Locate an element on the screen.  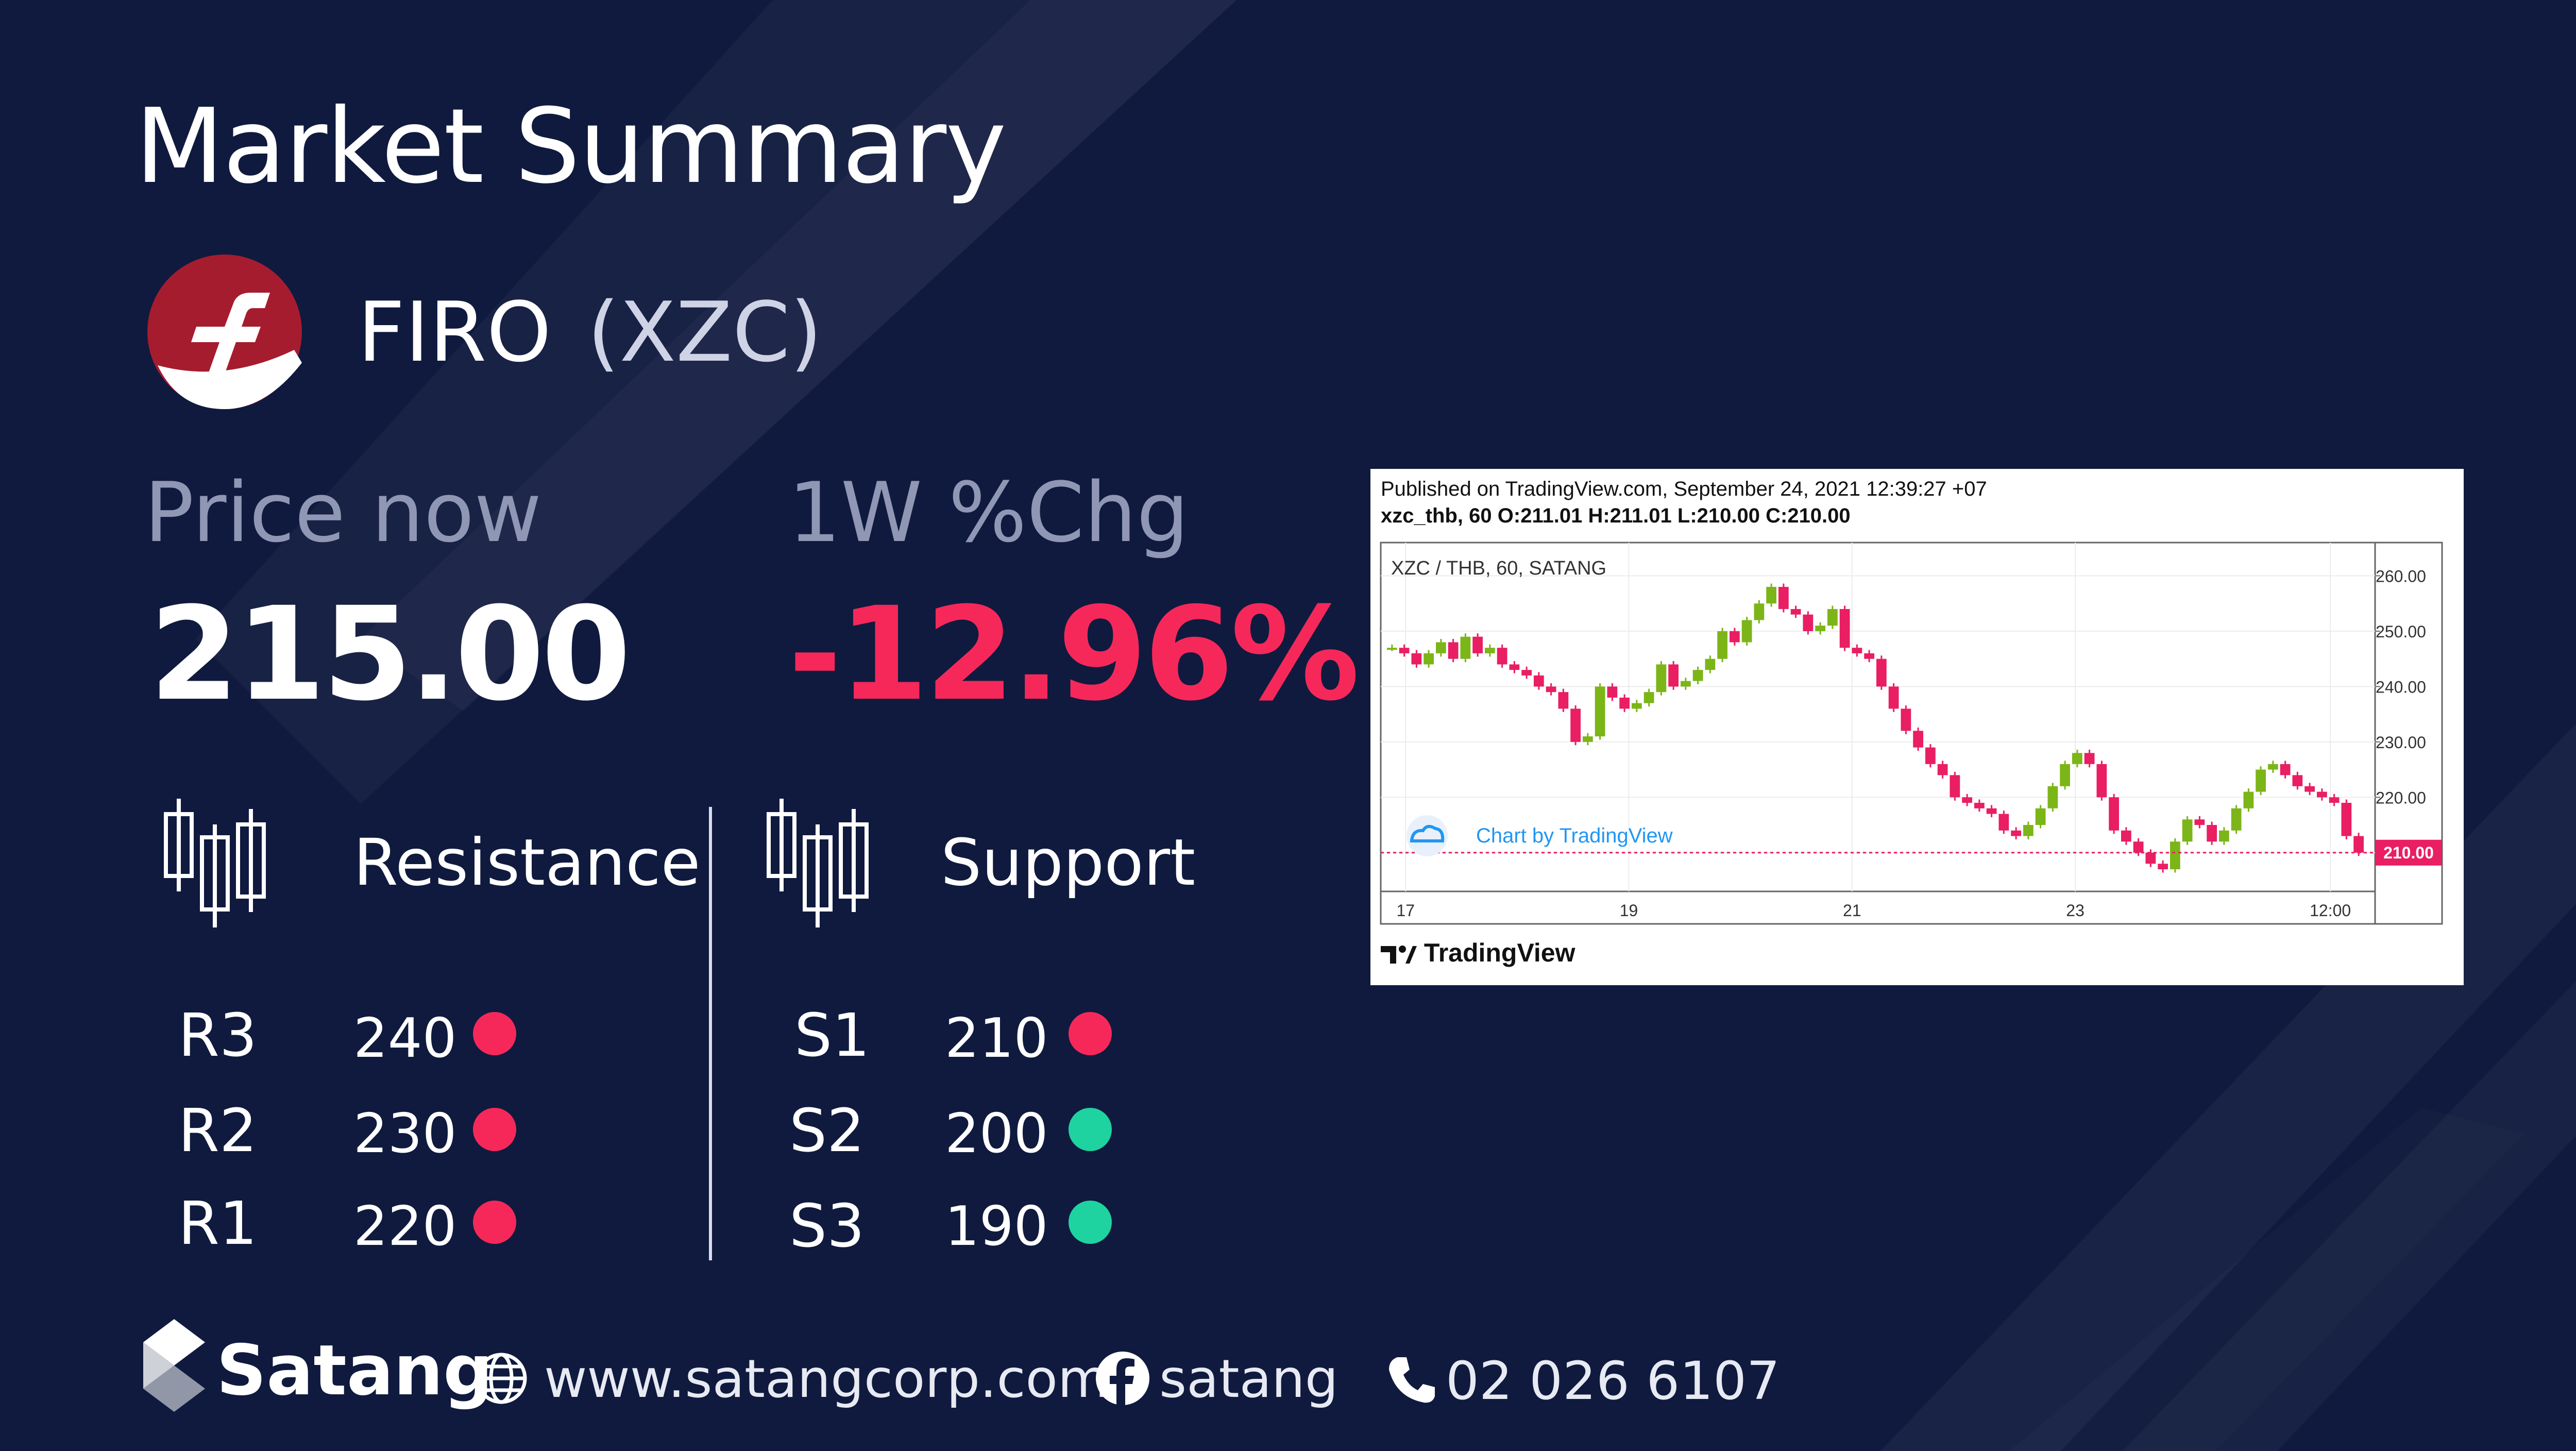
last-price-tag is located at coordinates (2408, 852).